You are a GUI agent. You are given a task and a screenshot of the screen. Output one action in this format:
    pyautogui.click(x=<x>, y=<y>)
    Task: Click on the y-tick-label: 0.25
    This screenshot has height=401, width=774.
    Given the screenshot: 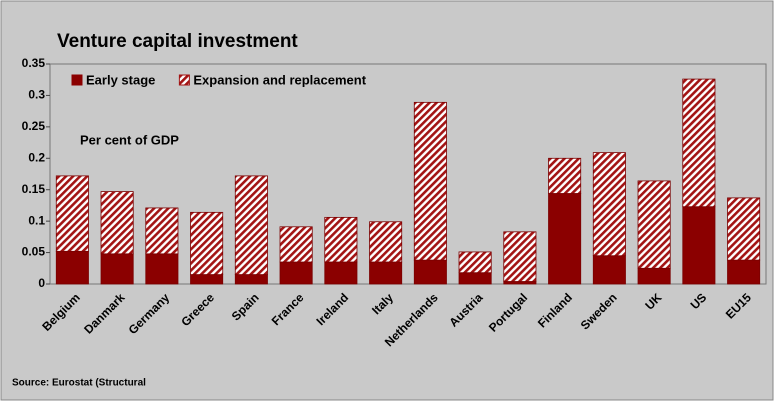 What is the action you would take?
    pyautogui.click(x=34, y=126)
    